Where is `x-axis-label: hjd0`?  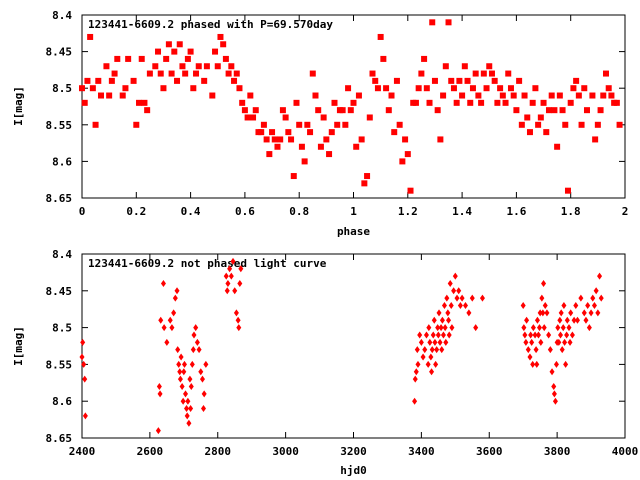
x-axis-label: hjd0 is located at coordinates (353, 470).